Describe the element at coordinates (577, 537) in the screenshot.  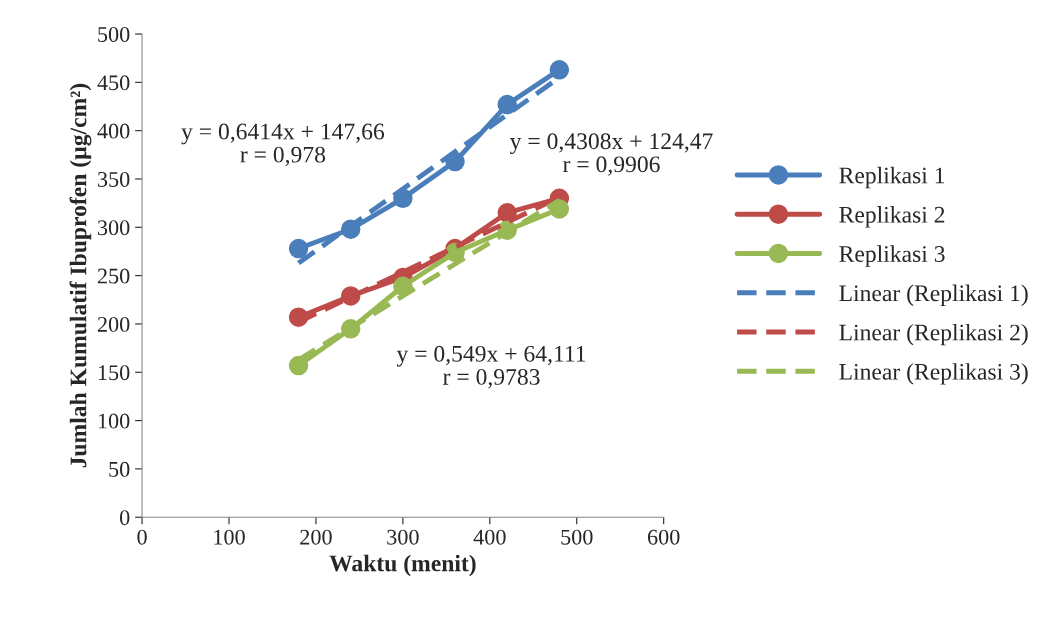
I see `x-tick-label: 500` at that location.